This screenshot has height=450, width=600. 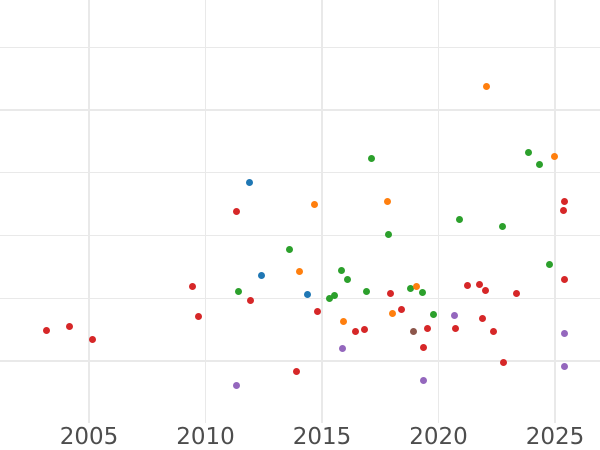 What do you see at coordinates (555, 437) in the screenshot?
I see `x-tick-label: 2025` at bounding box center [555, 437].